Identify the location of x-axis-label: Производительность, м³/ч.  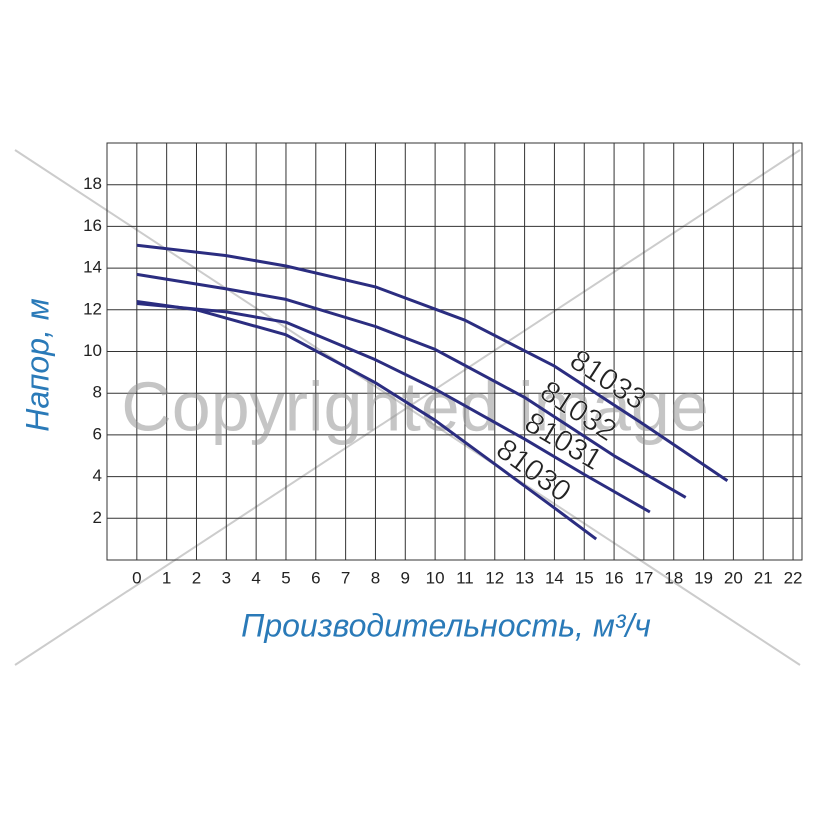
(446, 625).